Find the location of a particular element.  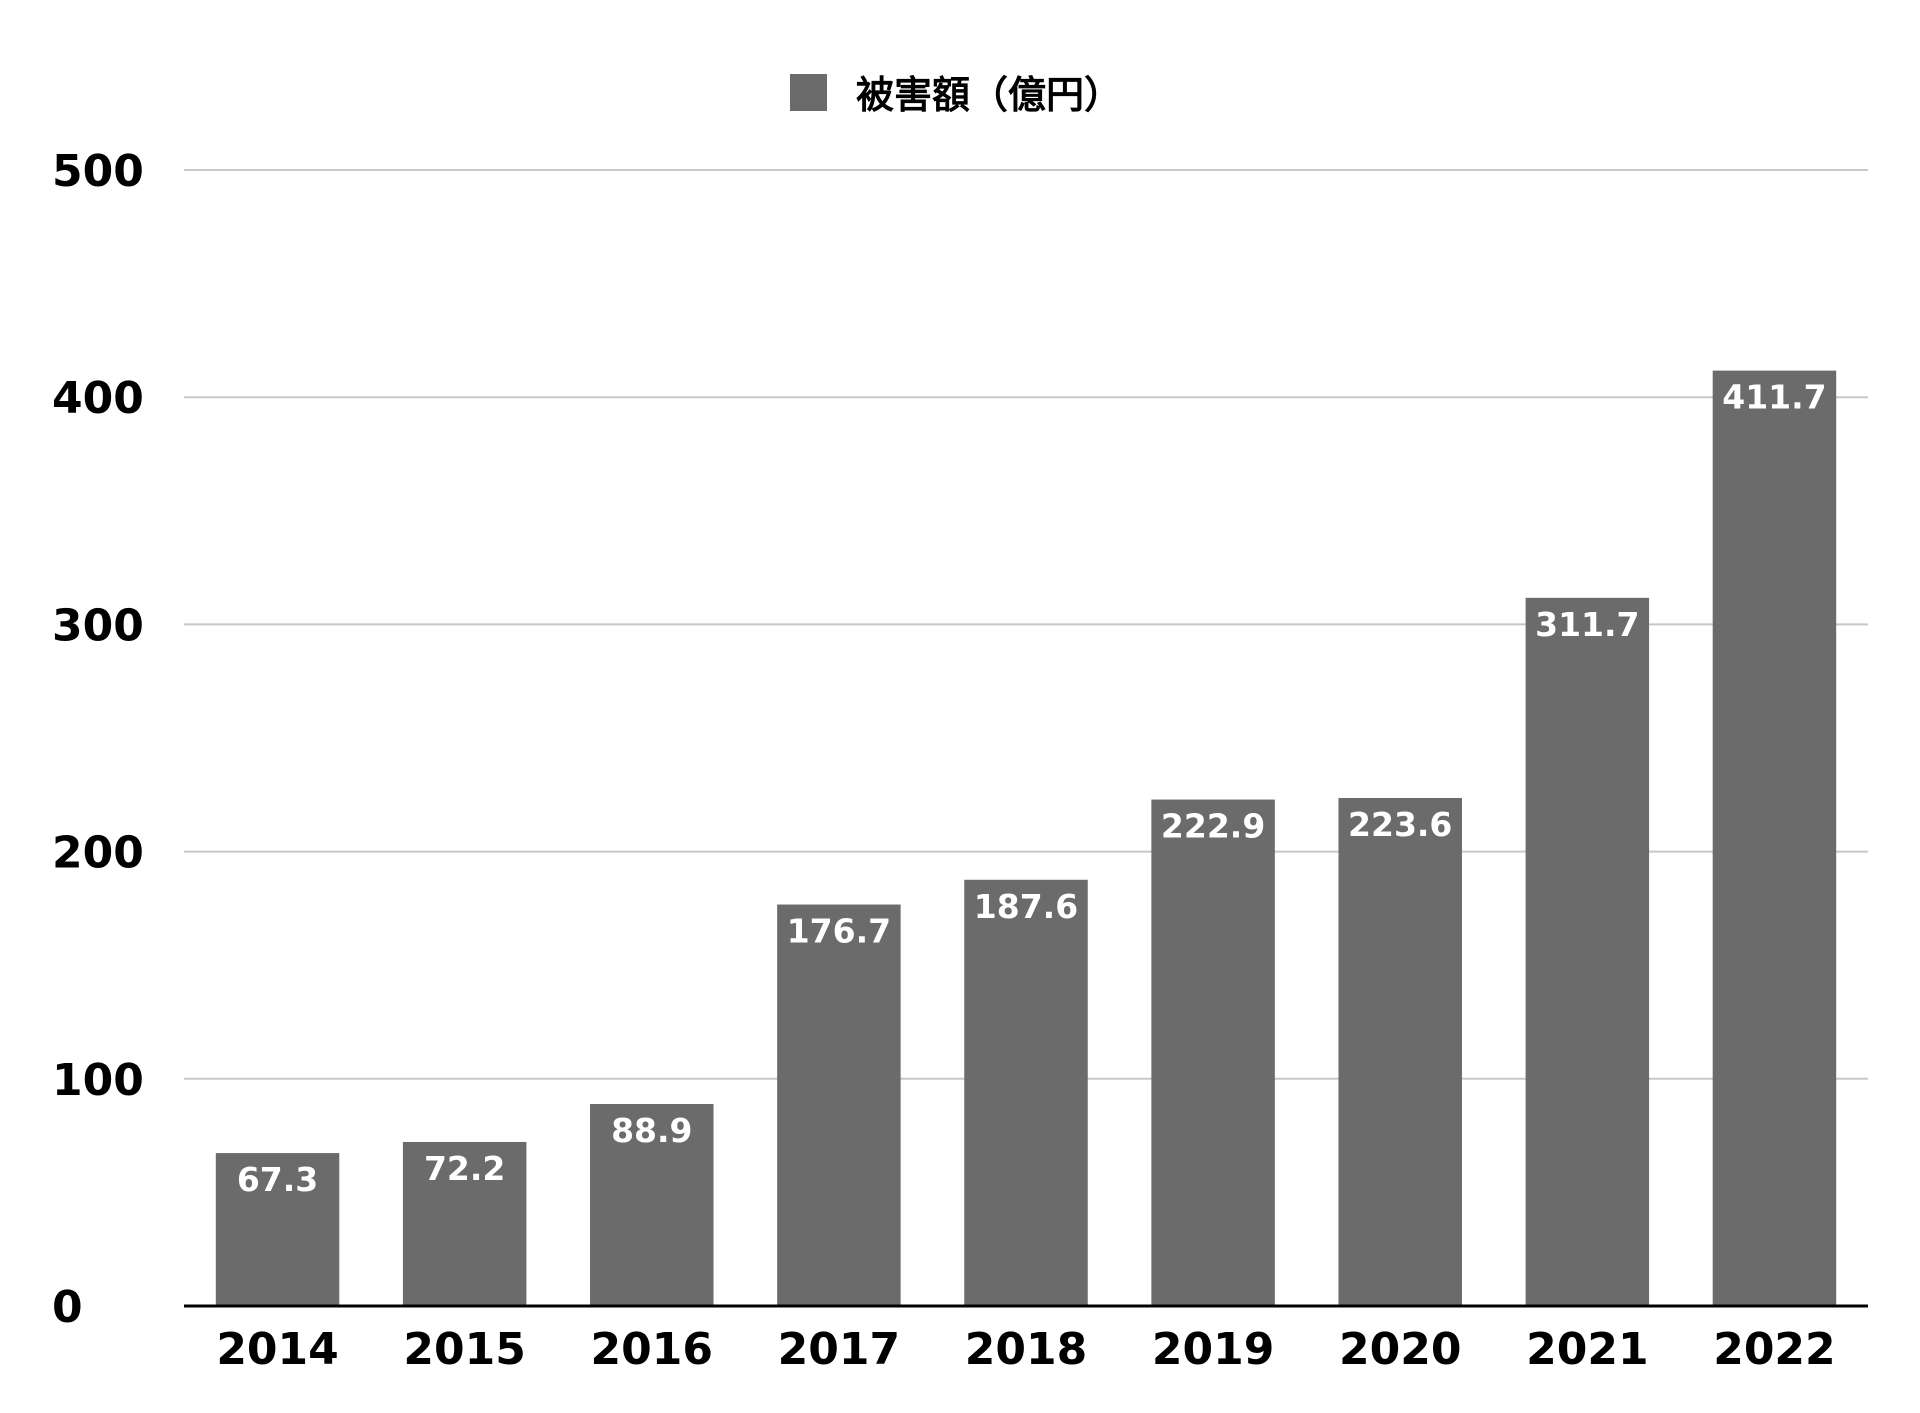

x-tick-label-2017: 2017 is located at coordinates (839, 1349).